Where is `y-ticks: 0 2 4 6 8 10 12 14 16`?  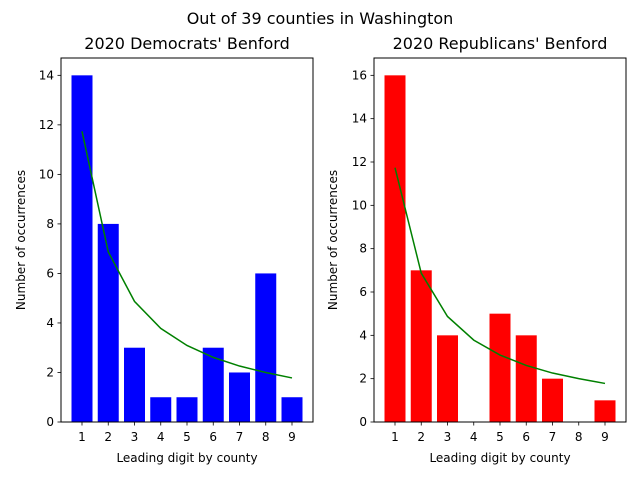 y-ticks: 0 2 4 6 8 10 12 14 16 is located at coordinates (363, 248).